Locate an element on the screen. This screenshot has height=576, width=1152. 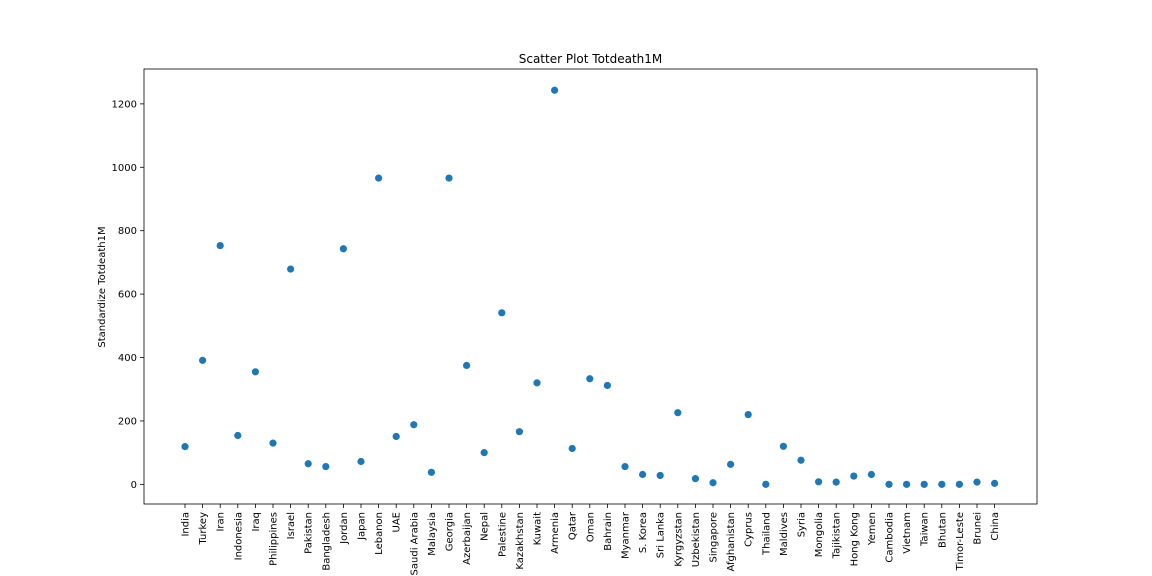
y-tick-label: 1200 is located at coordinates (124, 104).